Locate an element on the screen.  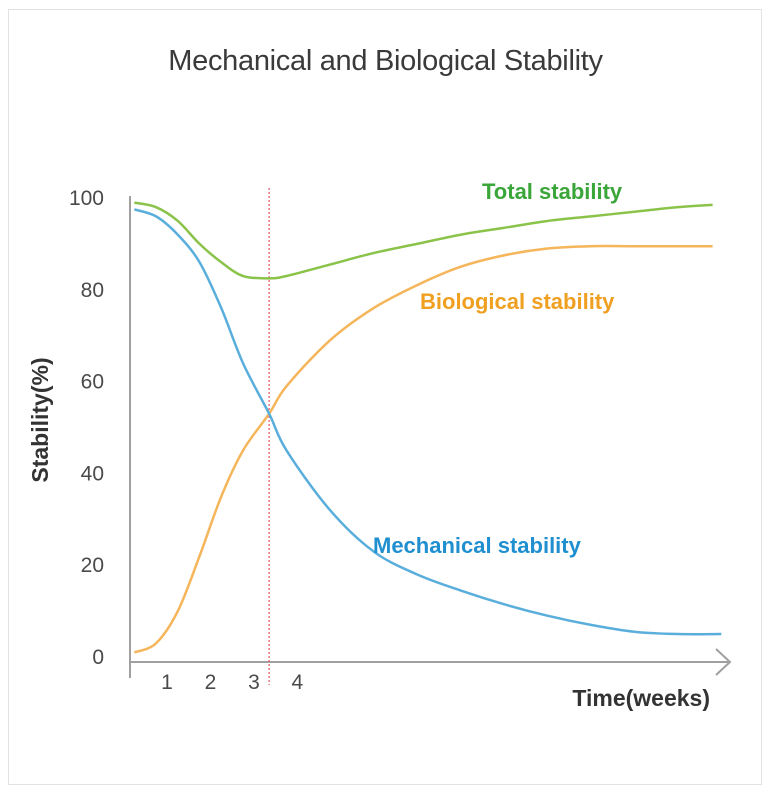
y-tick-labels: 0 20 40 60 80 100 is located at coordinates (86, 428).